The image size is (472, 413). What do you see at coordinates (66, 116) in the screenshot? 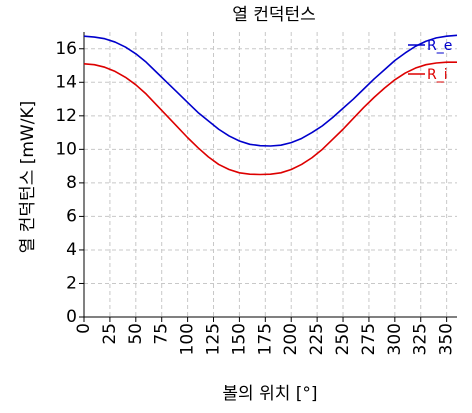
I see `y-tick-label: 12` at bounding box center [66, 116].